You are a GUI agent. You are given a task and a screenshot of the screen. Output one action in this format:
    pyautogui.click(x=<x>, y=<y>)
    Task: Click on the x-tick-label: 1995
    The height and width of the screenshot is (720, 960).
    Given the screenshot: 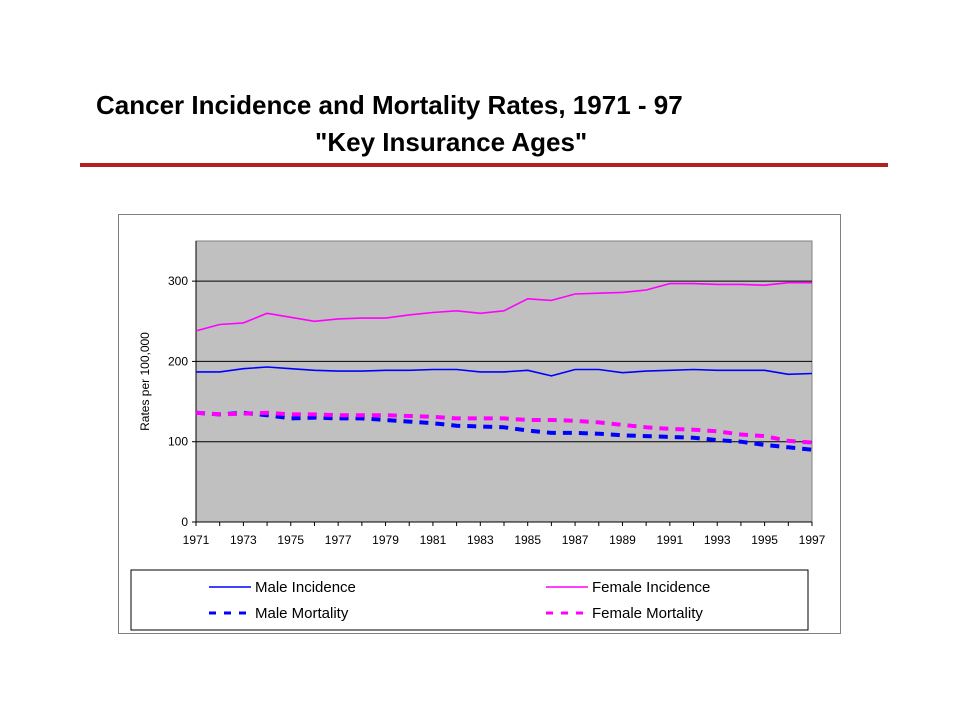 What is the action you would take?
    pyautogui.click(x=764, y=540)
    